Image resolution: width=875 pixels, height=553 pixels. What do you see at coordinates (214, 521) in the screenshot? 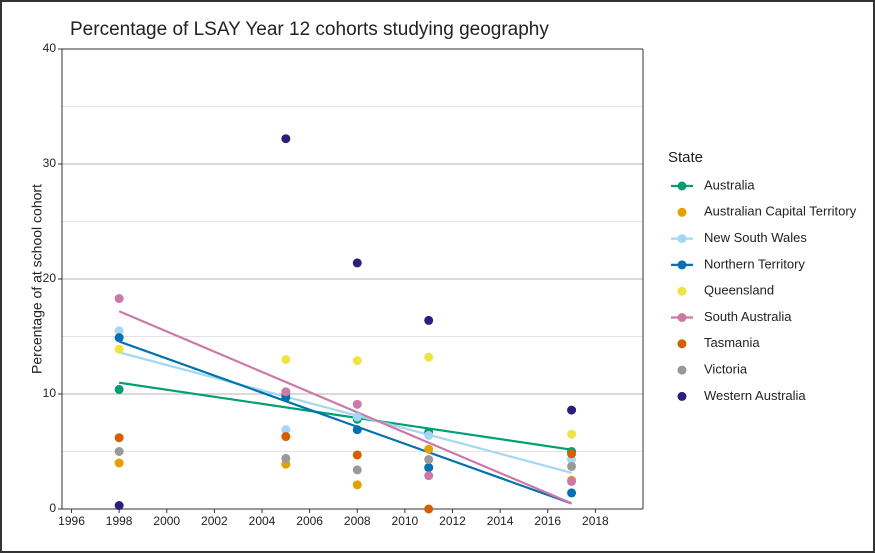
I see `x-tick-label: 2002` at bounding box center [214, 521].